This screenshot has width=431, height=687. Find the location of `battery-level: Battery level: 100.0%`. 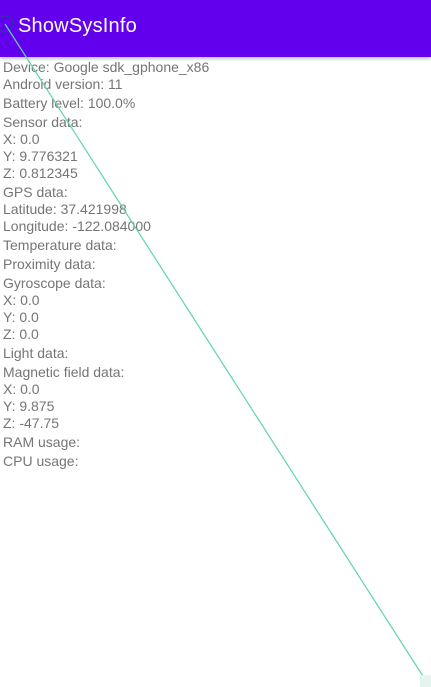

battery-level: Battery level: 100.0% is located at coordinates (69, 103).